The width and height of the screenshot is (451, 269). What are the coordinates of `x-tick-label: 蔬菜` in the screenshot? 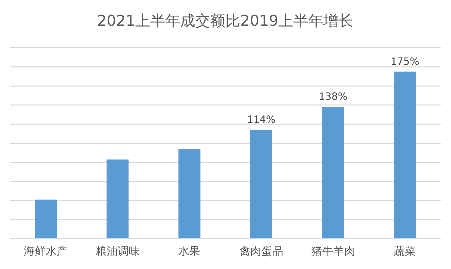 It's located at (405, 251).